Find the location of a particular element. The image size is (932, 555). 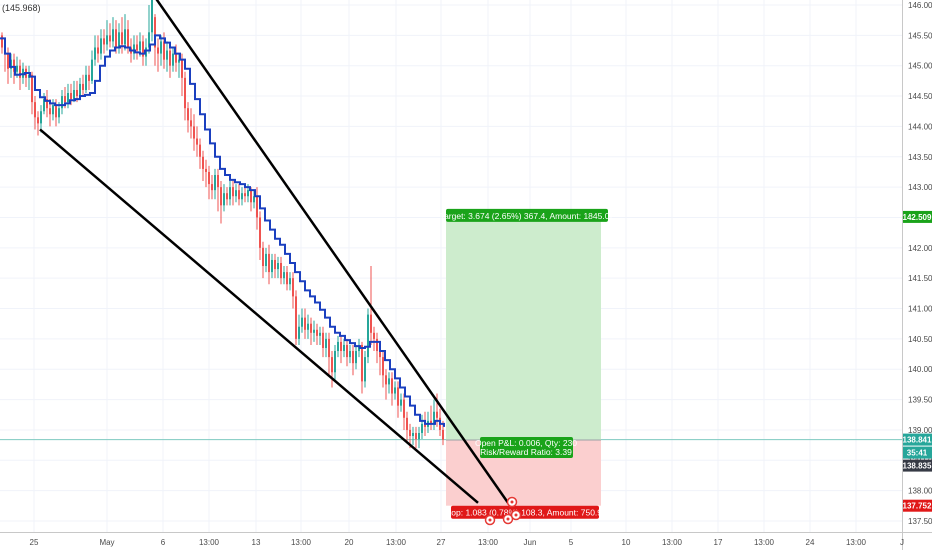

x-tick-label: J is located at coordinates (902, 542).